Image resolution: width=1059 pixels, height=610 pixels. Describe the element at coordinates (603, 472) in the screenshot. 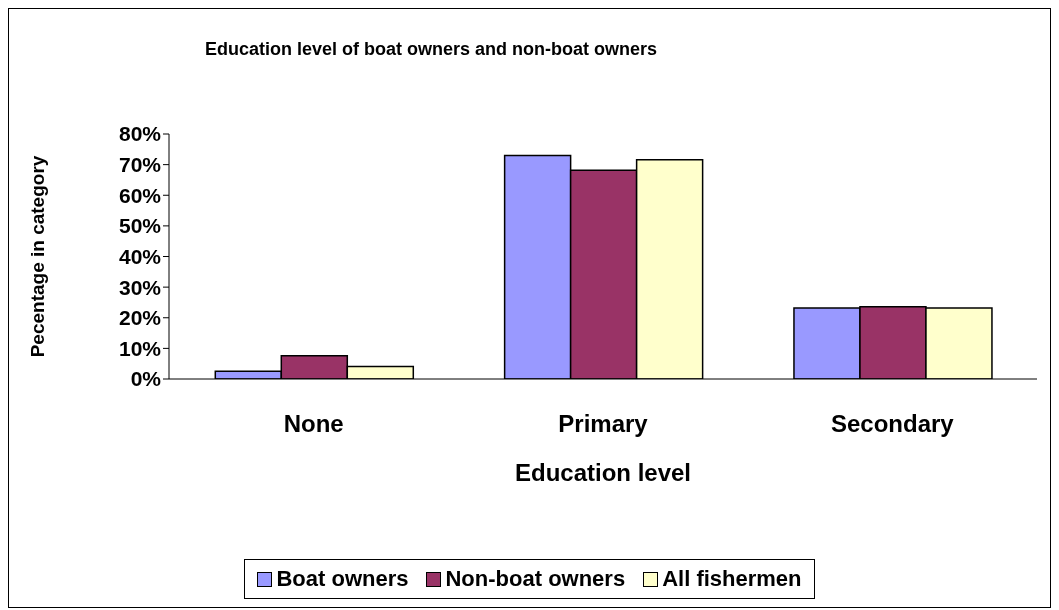

I see `x-axis-title: Education level` at that location.